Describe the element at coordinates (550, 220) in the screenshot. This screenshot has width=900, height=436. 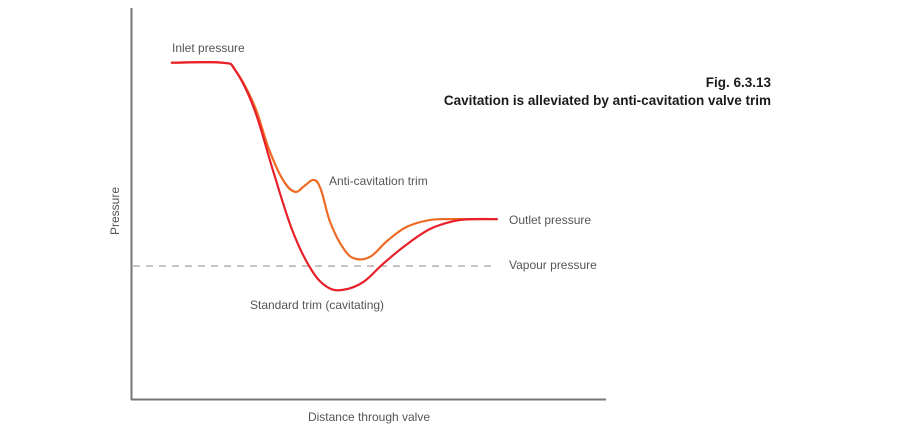
I see `outlet-pressure-label: Outlet pressure` at that location.